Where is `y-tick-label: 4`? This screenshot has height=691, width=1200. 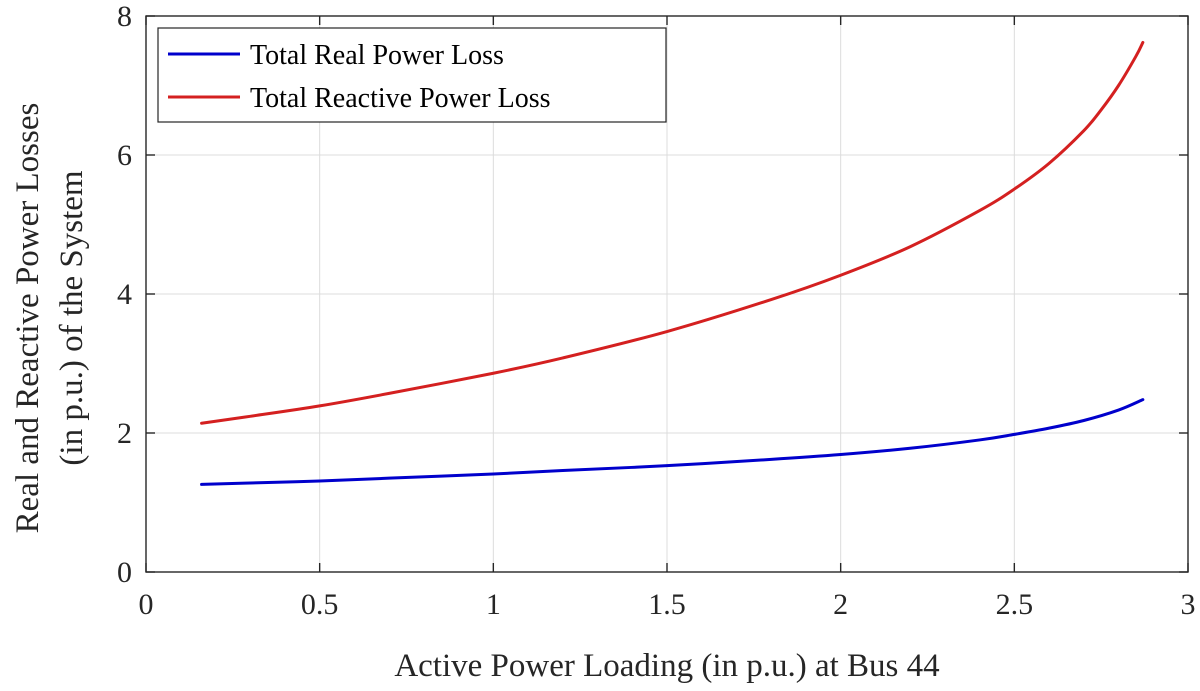 y-tick-label: 4 is located at coordinates (124, 294).